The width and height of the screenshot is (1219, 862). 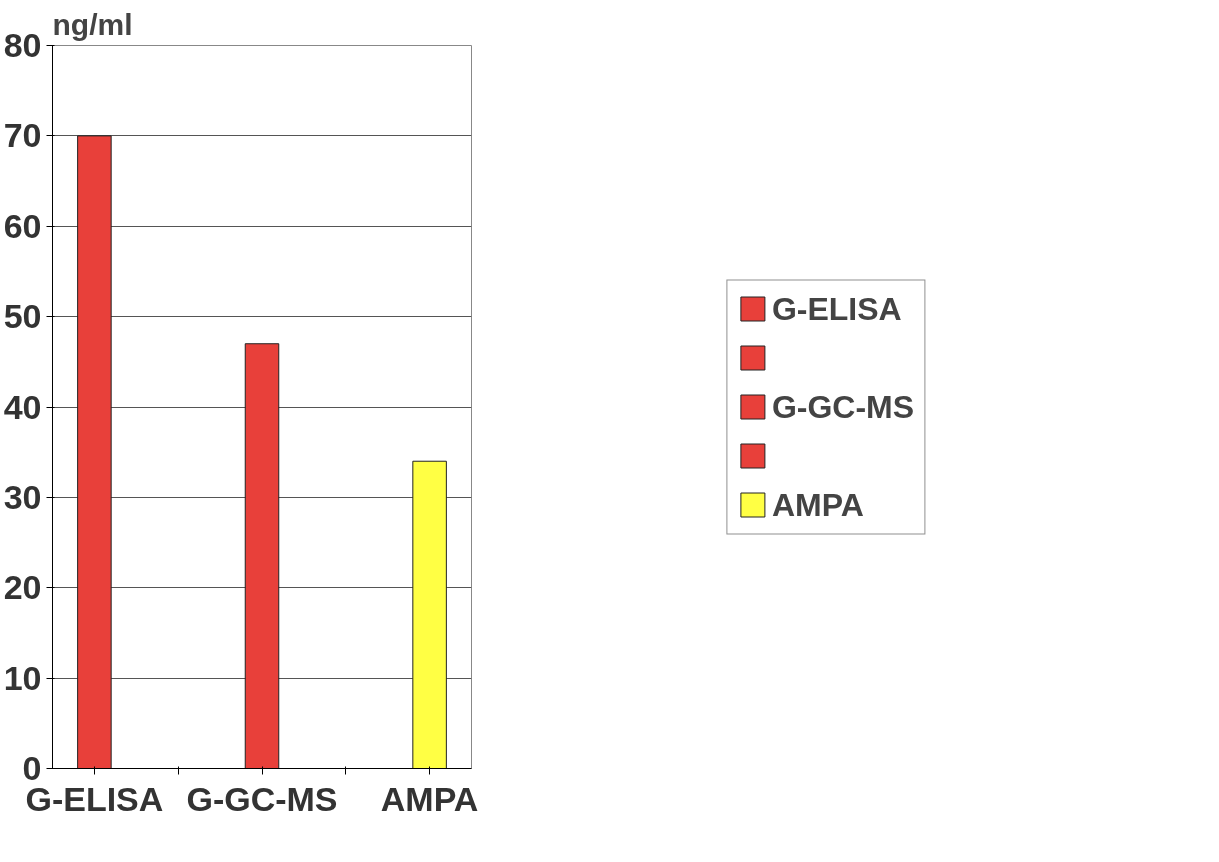 I want to click on x-tick-label: AMPA, so click(x=429, y=798).